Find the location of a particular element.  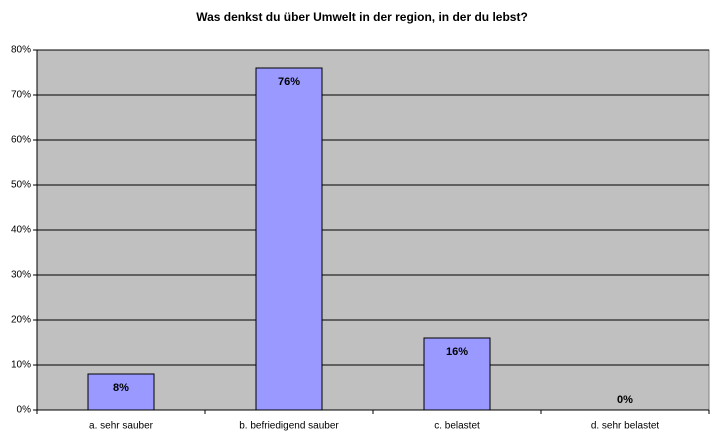

x-tick-label: d. sehr belastet is located at coordinates (625, 426).